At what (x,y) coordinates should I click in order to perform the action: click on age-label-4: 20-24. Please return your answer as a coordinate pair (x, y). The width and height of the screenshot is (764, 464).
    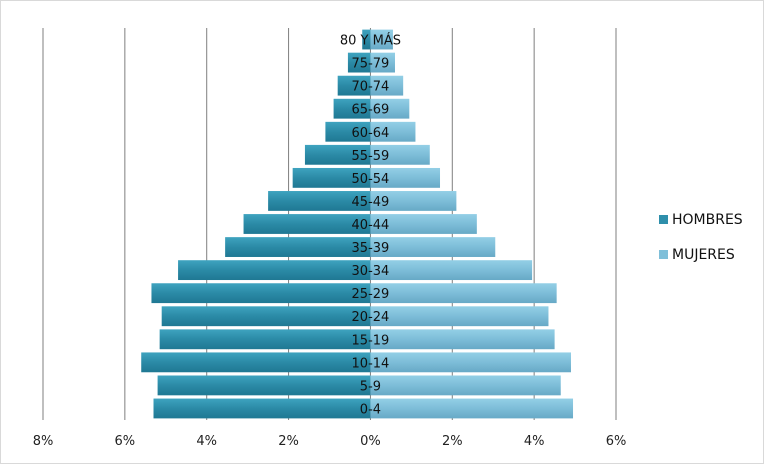
    Looking at the image, I should click on (371, 317).